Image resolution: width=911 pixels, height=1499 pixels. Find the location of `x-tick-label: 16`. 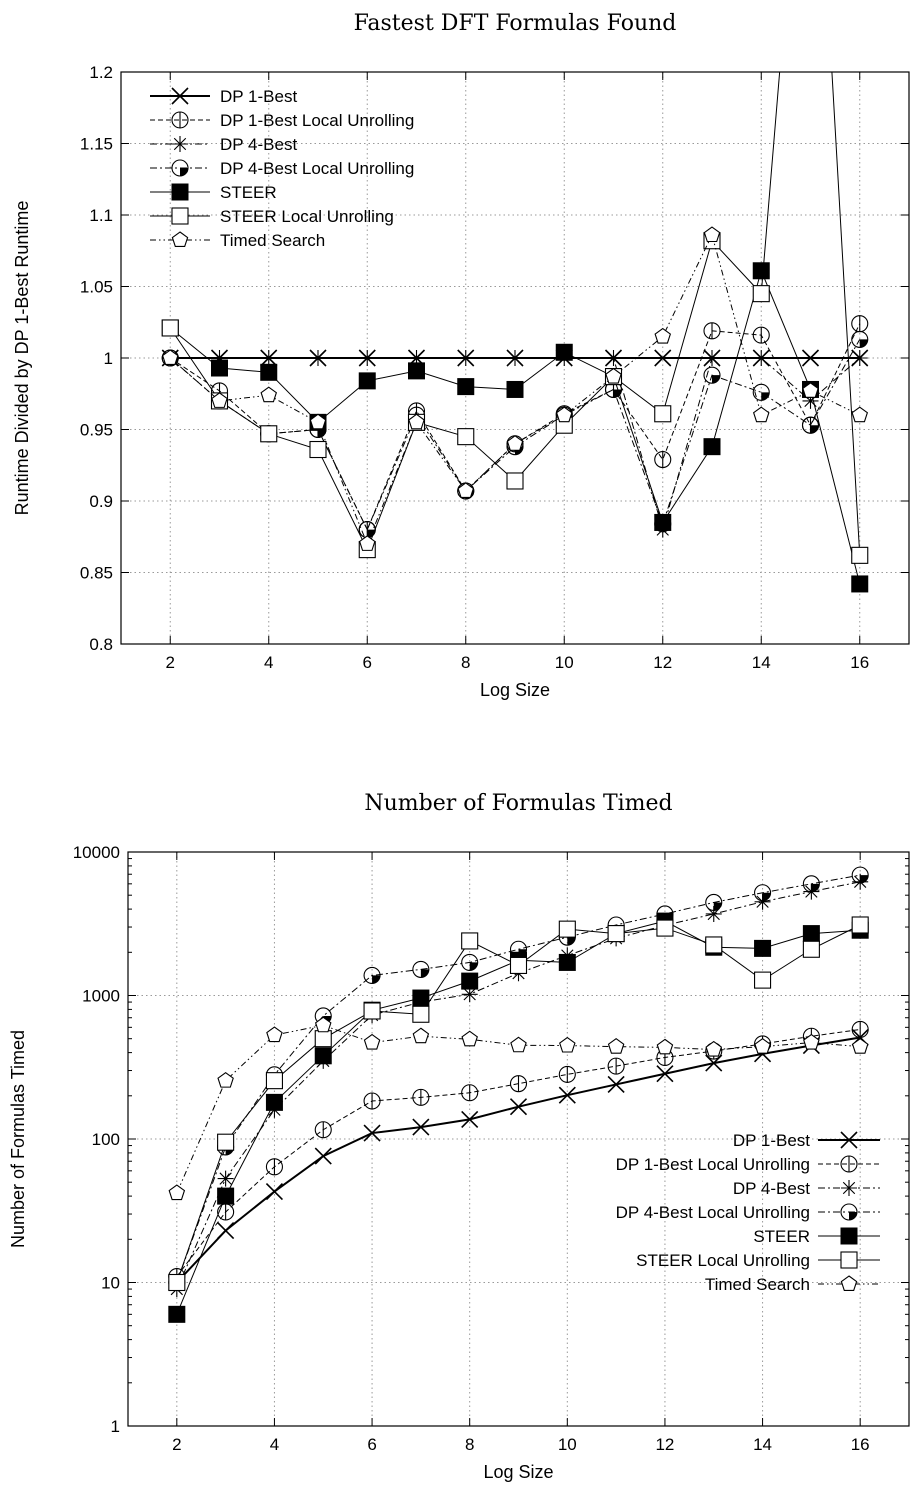

x-tick-label: 16 is located at coordinates (860, 1444).